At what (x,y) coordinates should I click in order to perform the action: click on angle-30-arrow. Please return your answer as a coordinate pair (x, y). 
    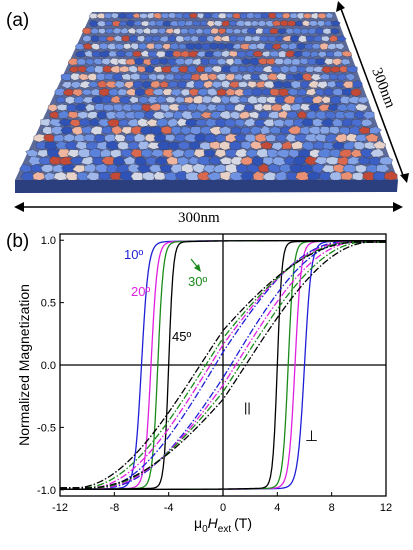
    Looking at the image, I should click on (195, 265).